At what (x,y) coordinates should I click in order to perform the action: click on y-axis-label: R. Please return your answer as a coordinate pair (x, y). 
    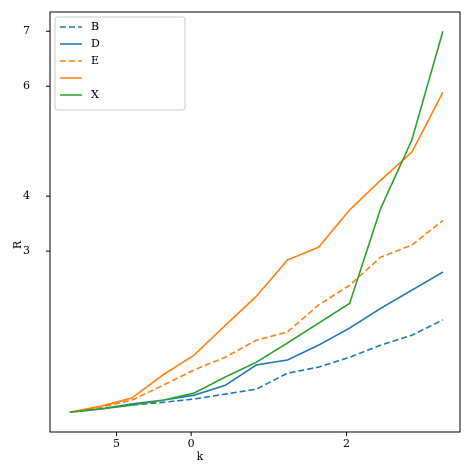
    Looking at the image, I should click on (17, 244).